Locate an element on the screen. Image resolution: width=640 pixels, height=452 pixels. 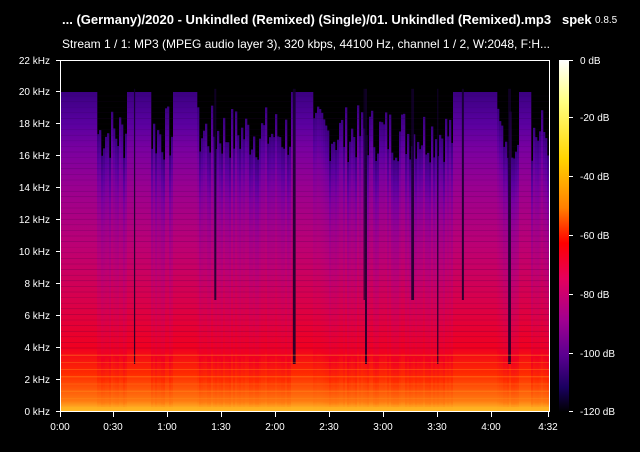
time-tick-0230: 2:30 is located at coordinates (329, 422).